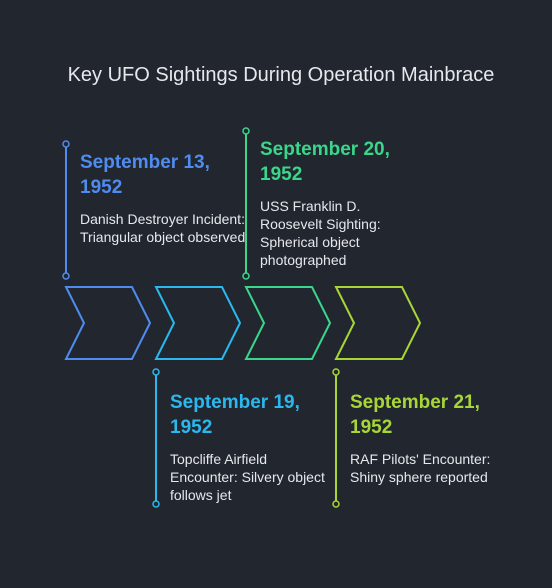 This screenshot has width=552, height=588. I want to click on event-date-line1: September 21,, so click(430, 402).